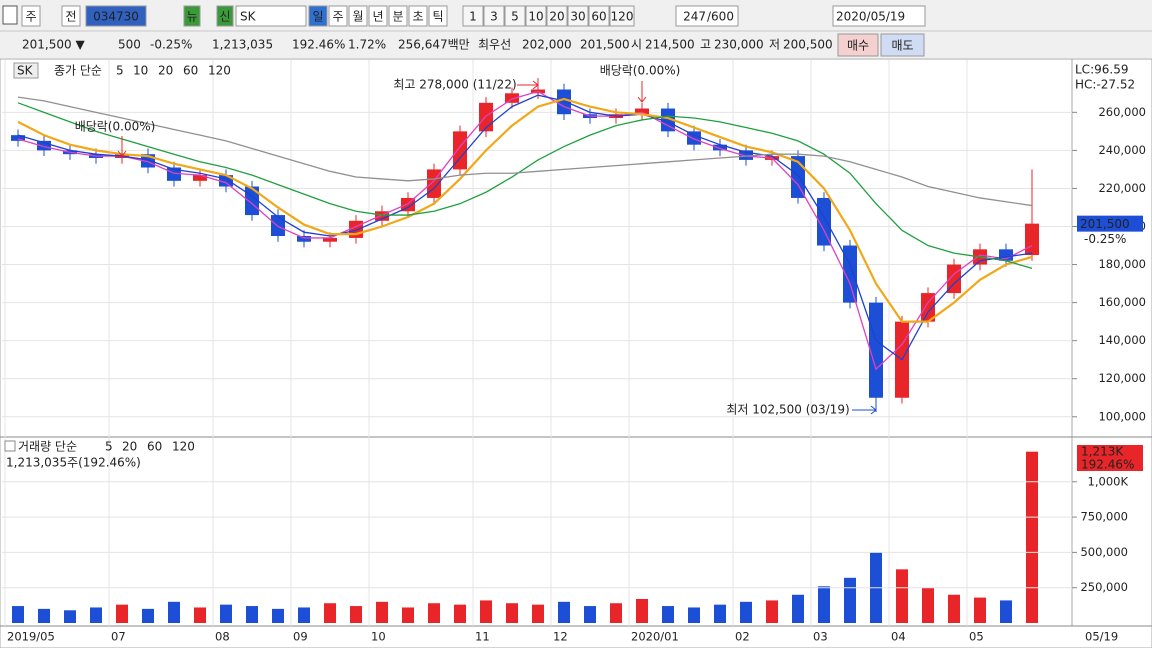 The image size is (1152, 648). Describe the element at coordinates (1122, 378) in the screenshot. I see `y-tick-label: 120,000` at that location.